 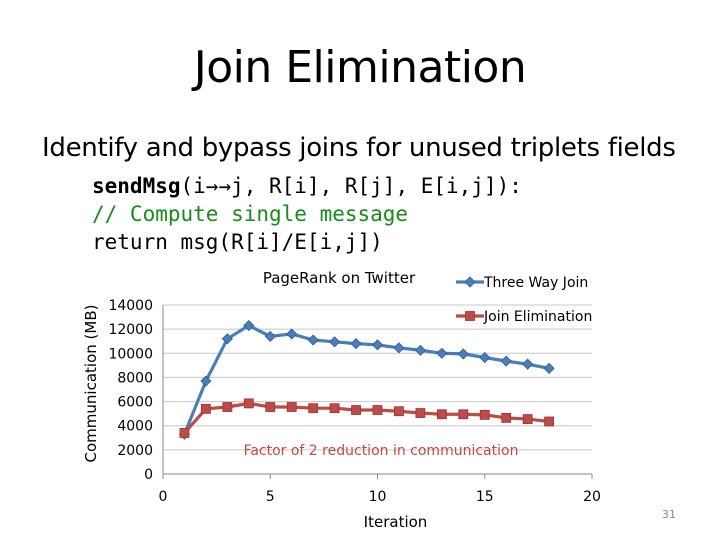 I want to click on x-tick-label: 15, so click(x=485, y=497).